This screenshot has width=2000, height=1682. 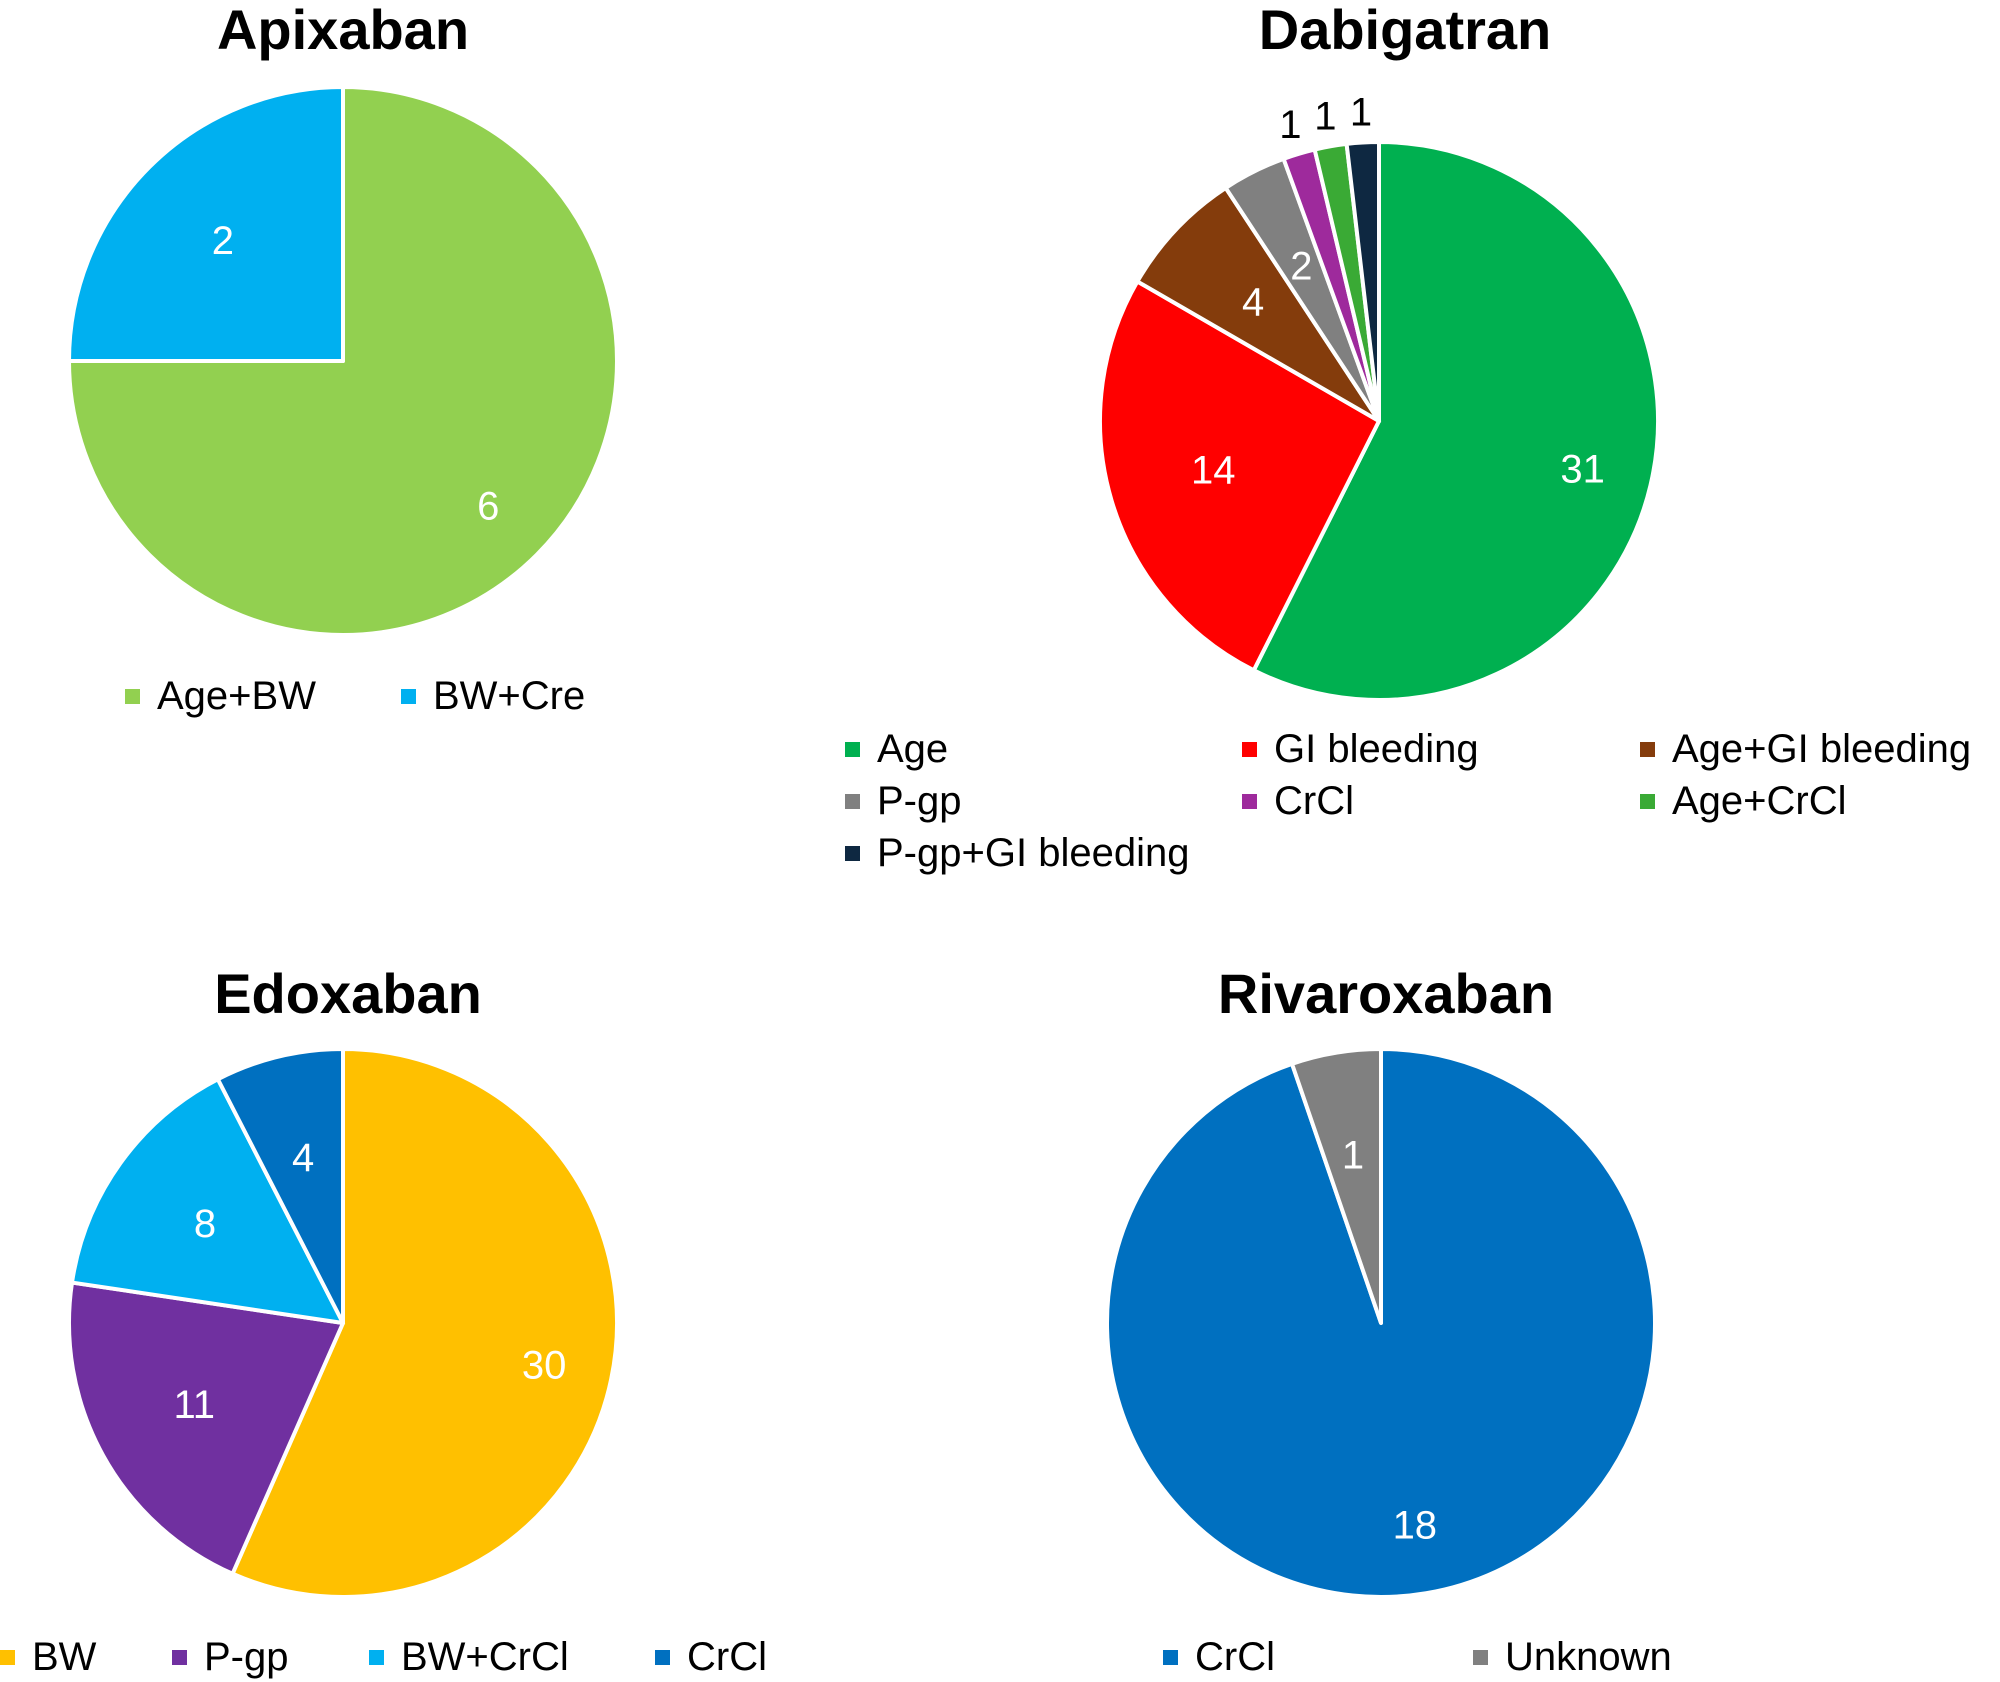 I want to click on legend-label: BW, so click(x=64, y=1657).